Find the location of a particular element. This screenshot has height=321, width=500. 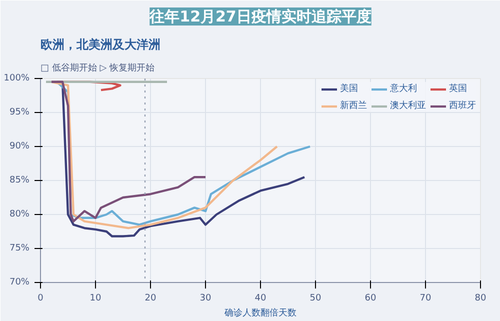

x-tick-label: 0 is located at coordinates (41, 299).